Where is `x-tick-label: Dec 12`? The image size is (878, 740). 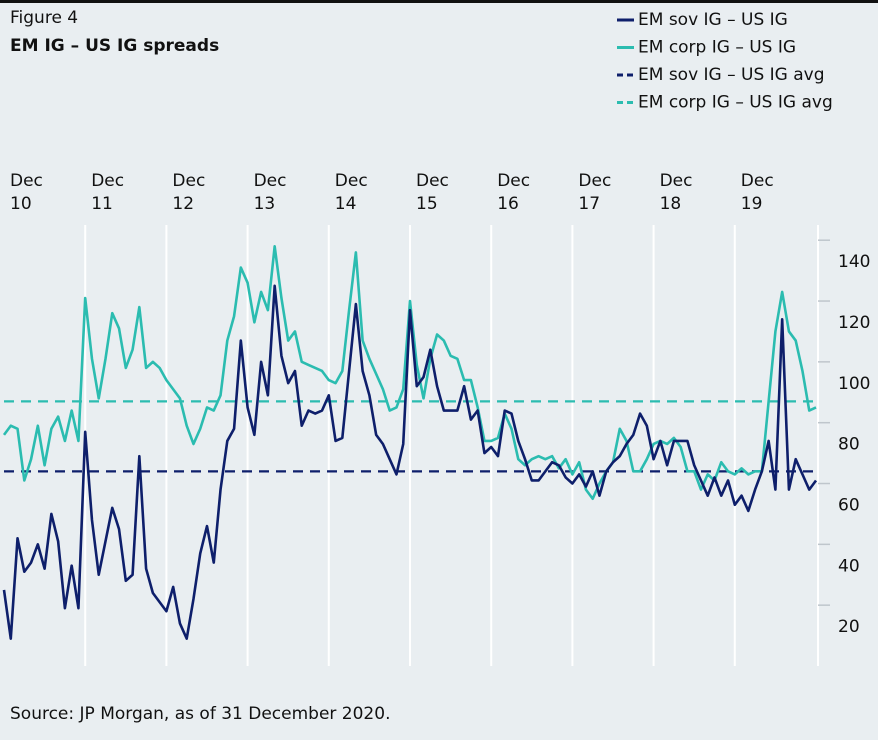 x-tick-label: Dec 12 is located at coordinates (189, 192).